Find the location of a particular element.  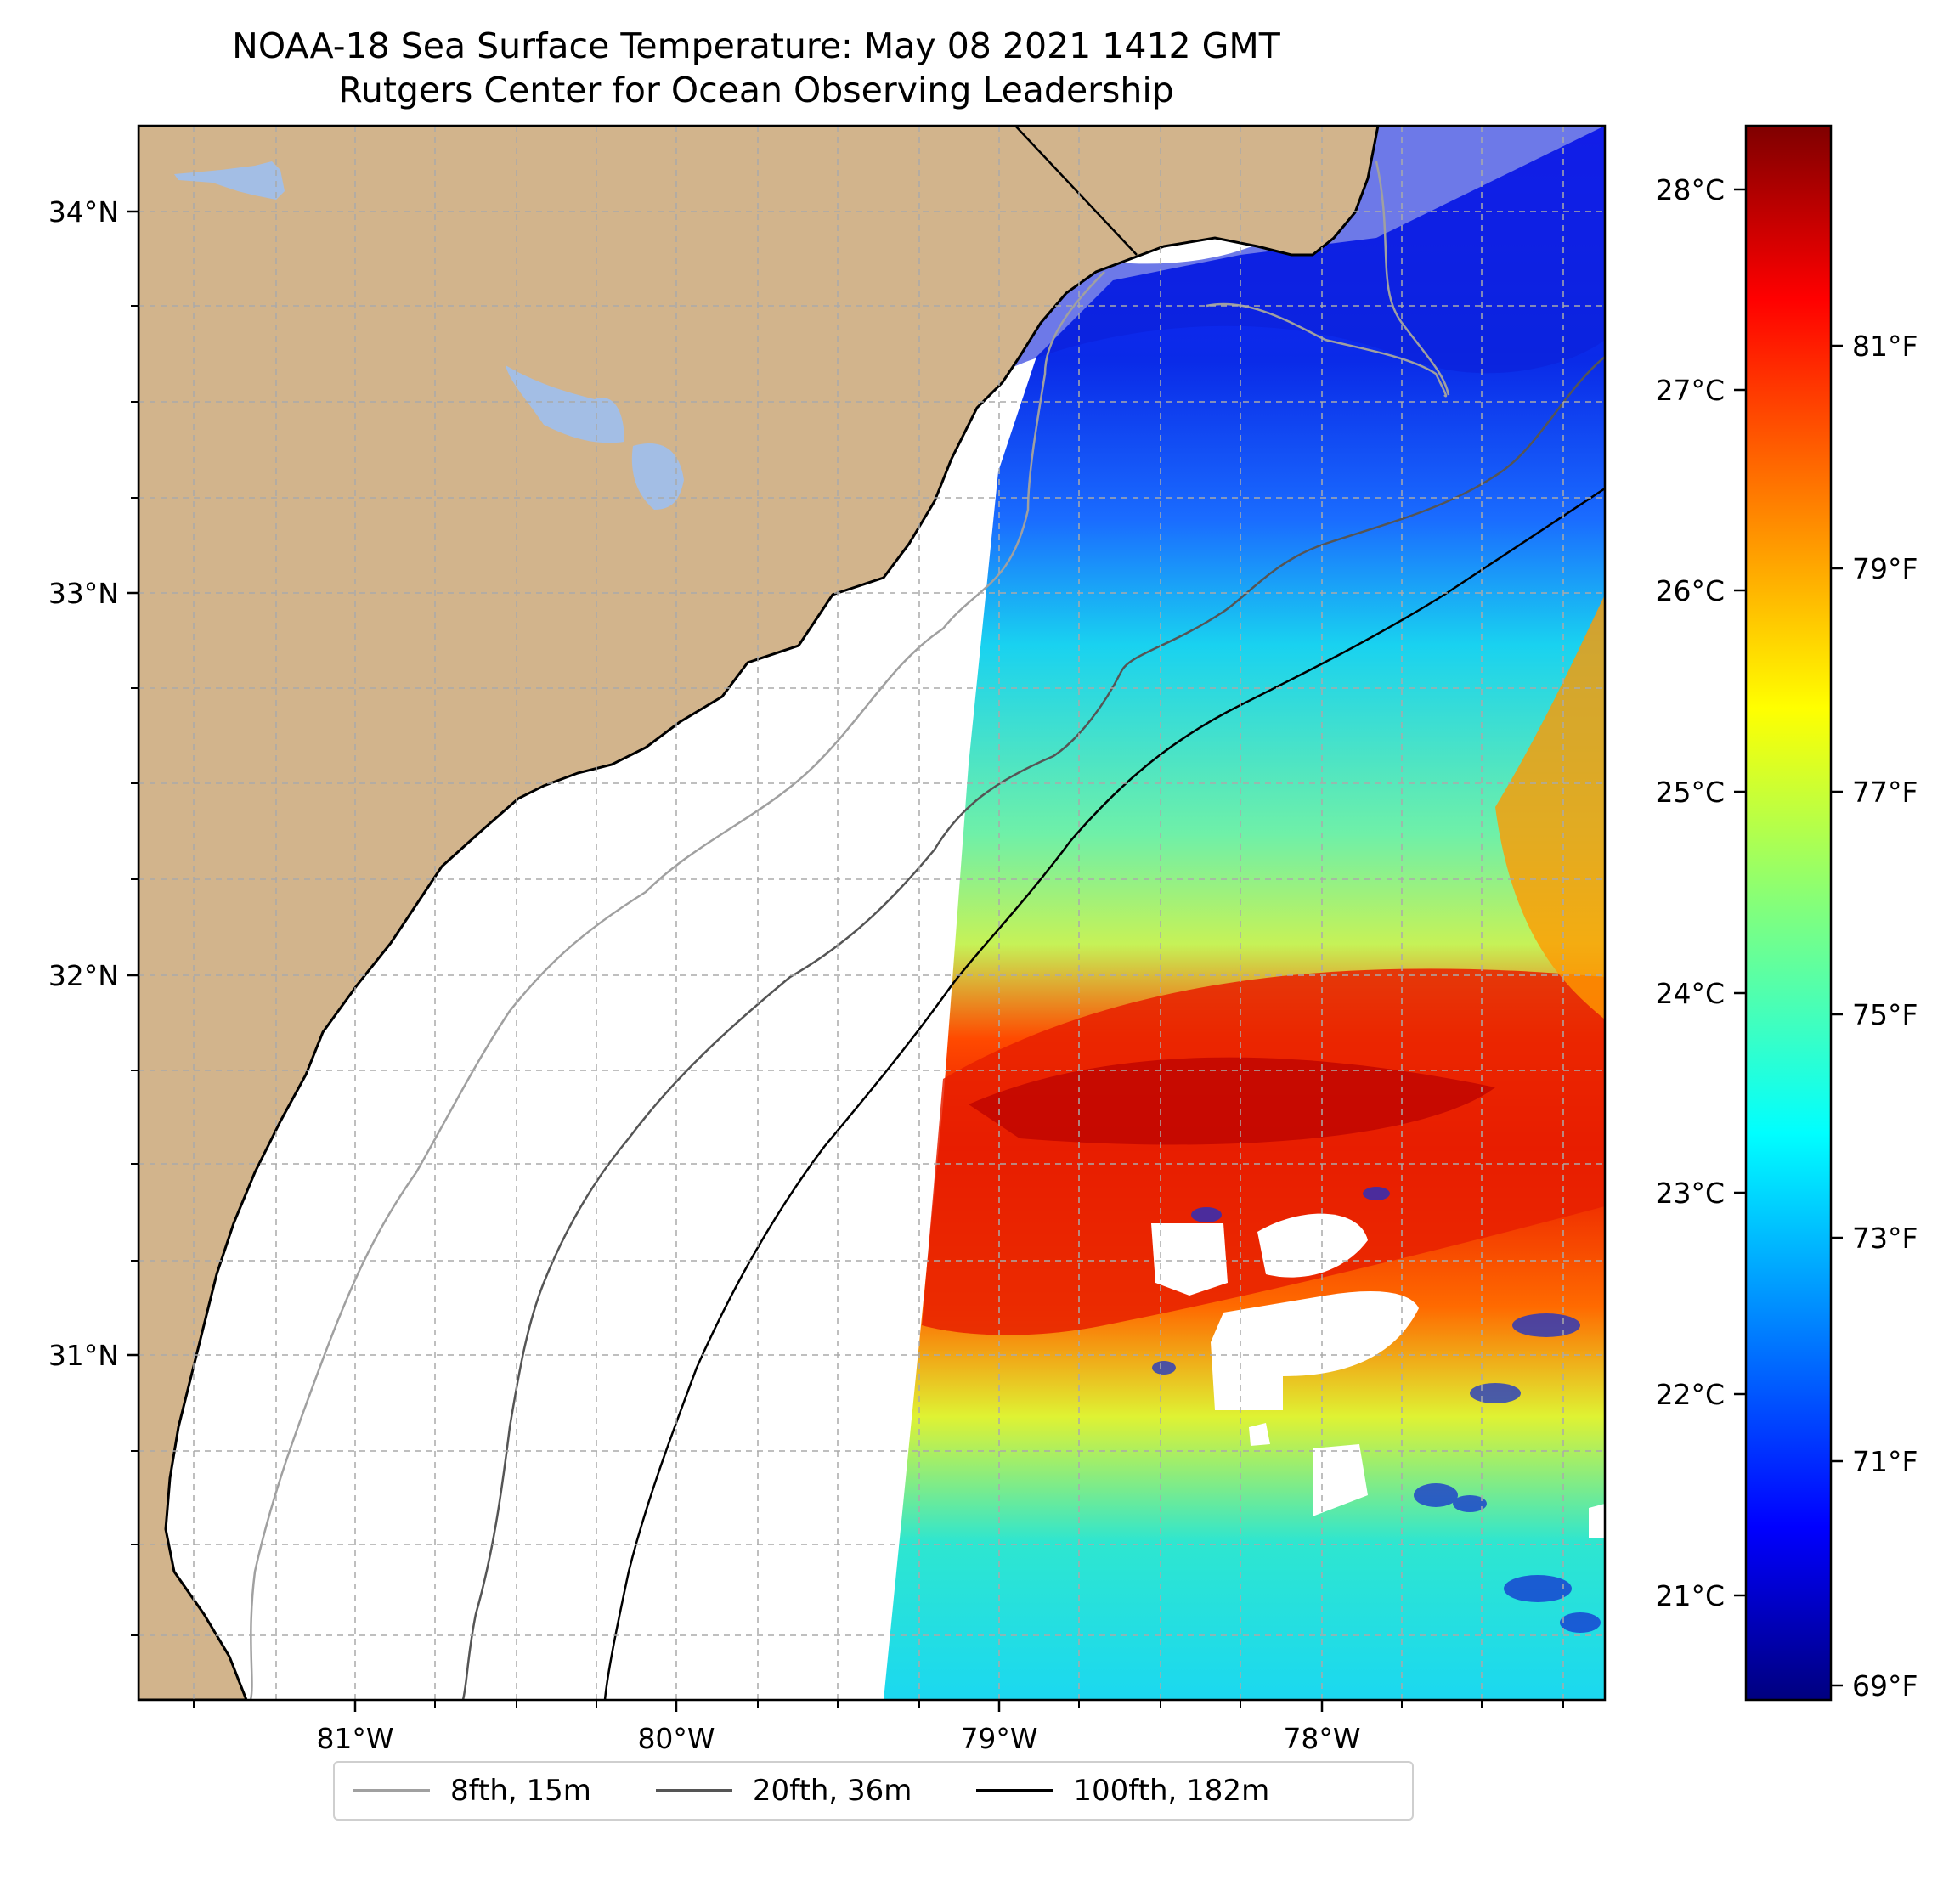

legend-item-100fth: 100fth, 182m is located at coordinates (1122, 1791).